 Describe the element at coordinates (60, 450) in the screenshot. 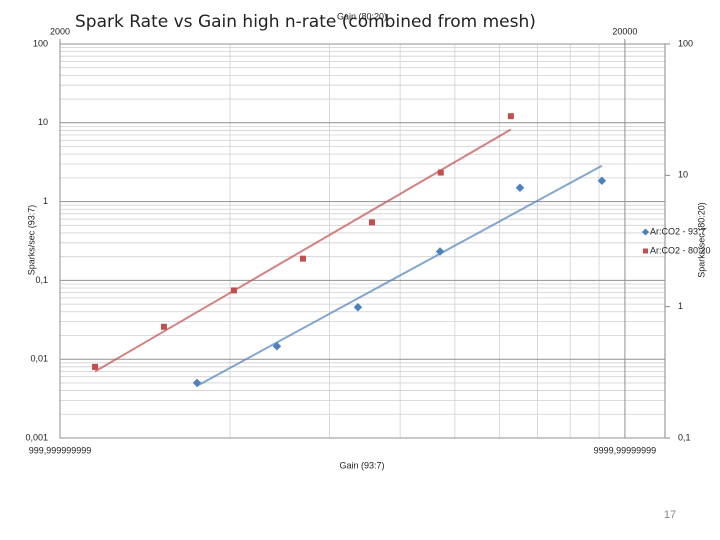

I see `x-tick-label: 999,999999999` at that location.